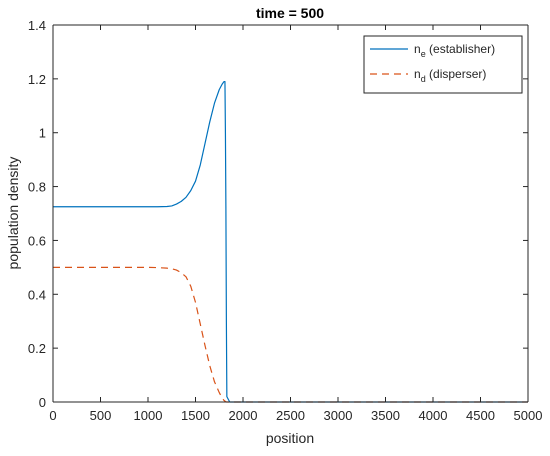 The image size is (550, 456). What do you see at coordinates (423, 54) in the screenshot?
I see `legend-establisher-sub: e` at bounding box center [423, 54].